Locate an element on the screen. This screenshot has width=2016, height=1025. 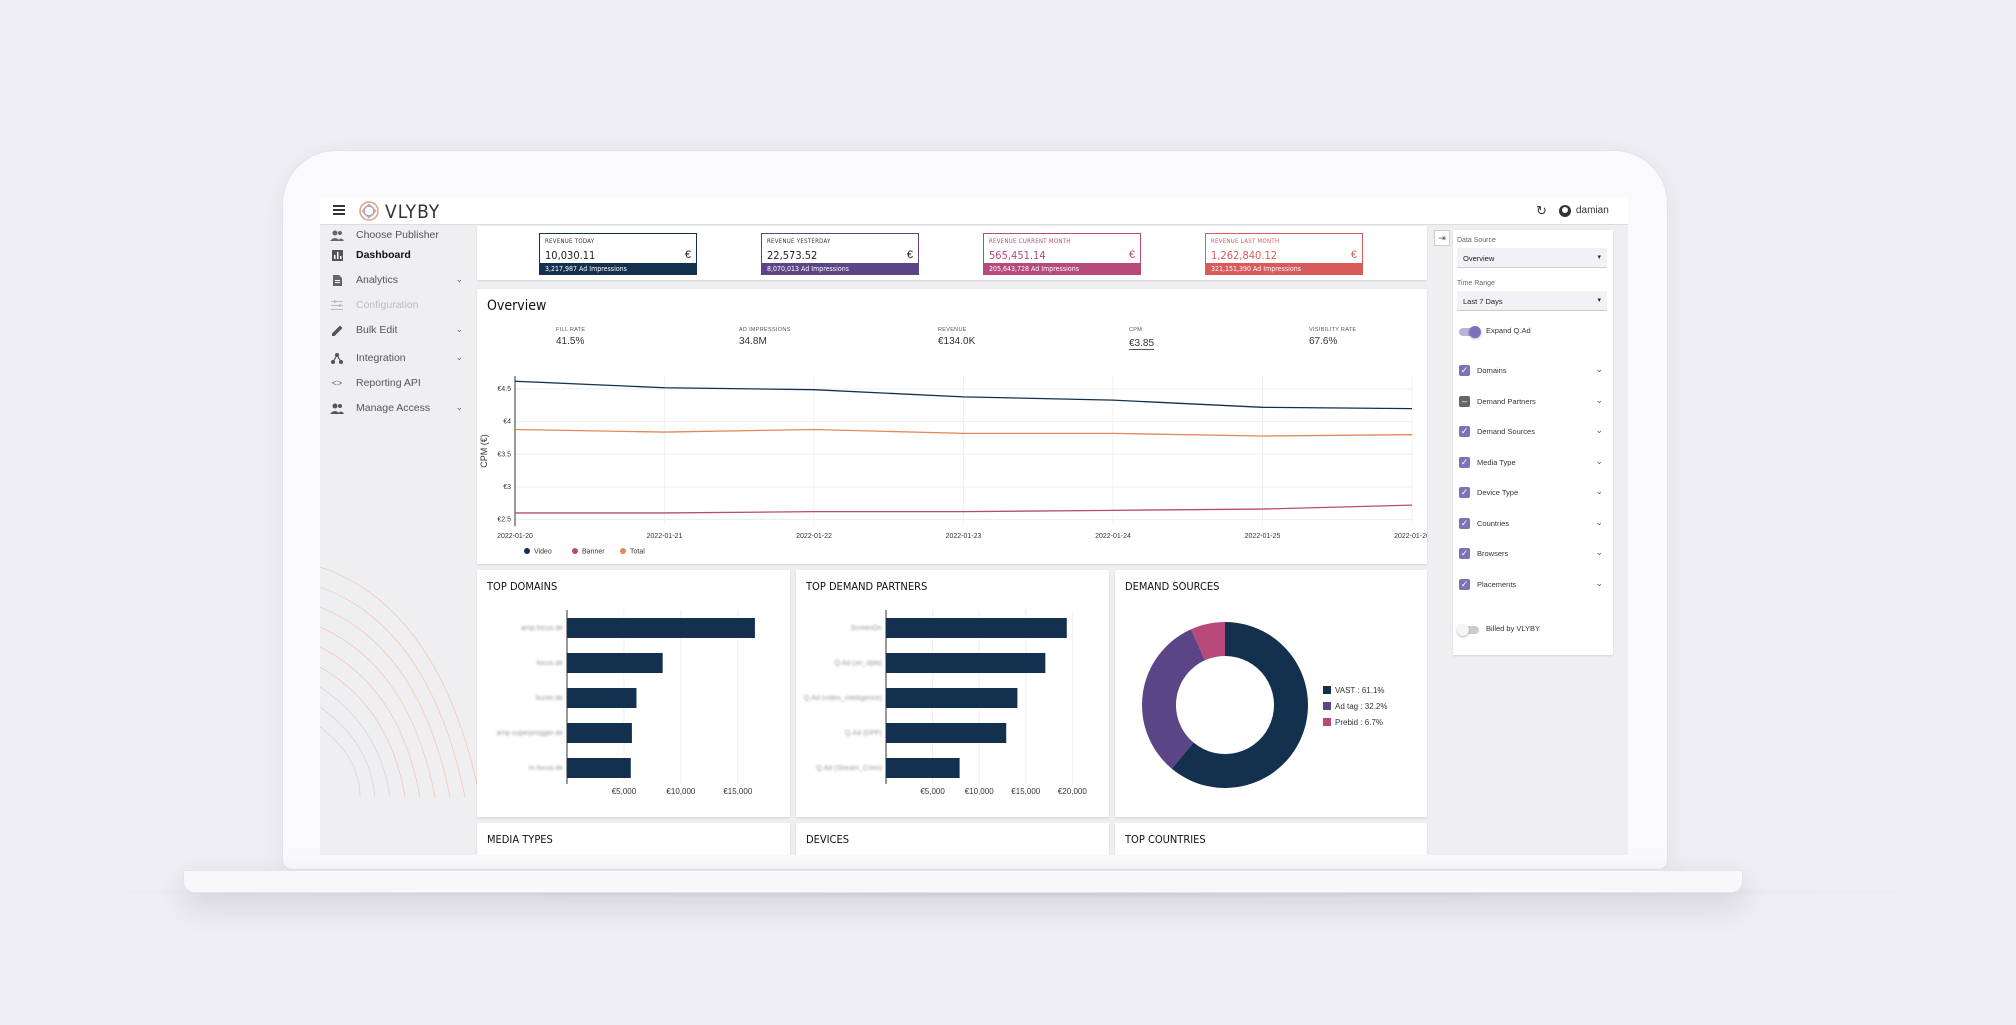
filter-countries: ✓ Countries ⌄ is located at coordinates (1532, 524).